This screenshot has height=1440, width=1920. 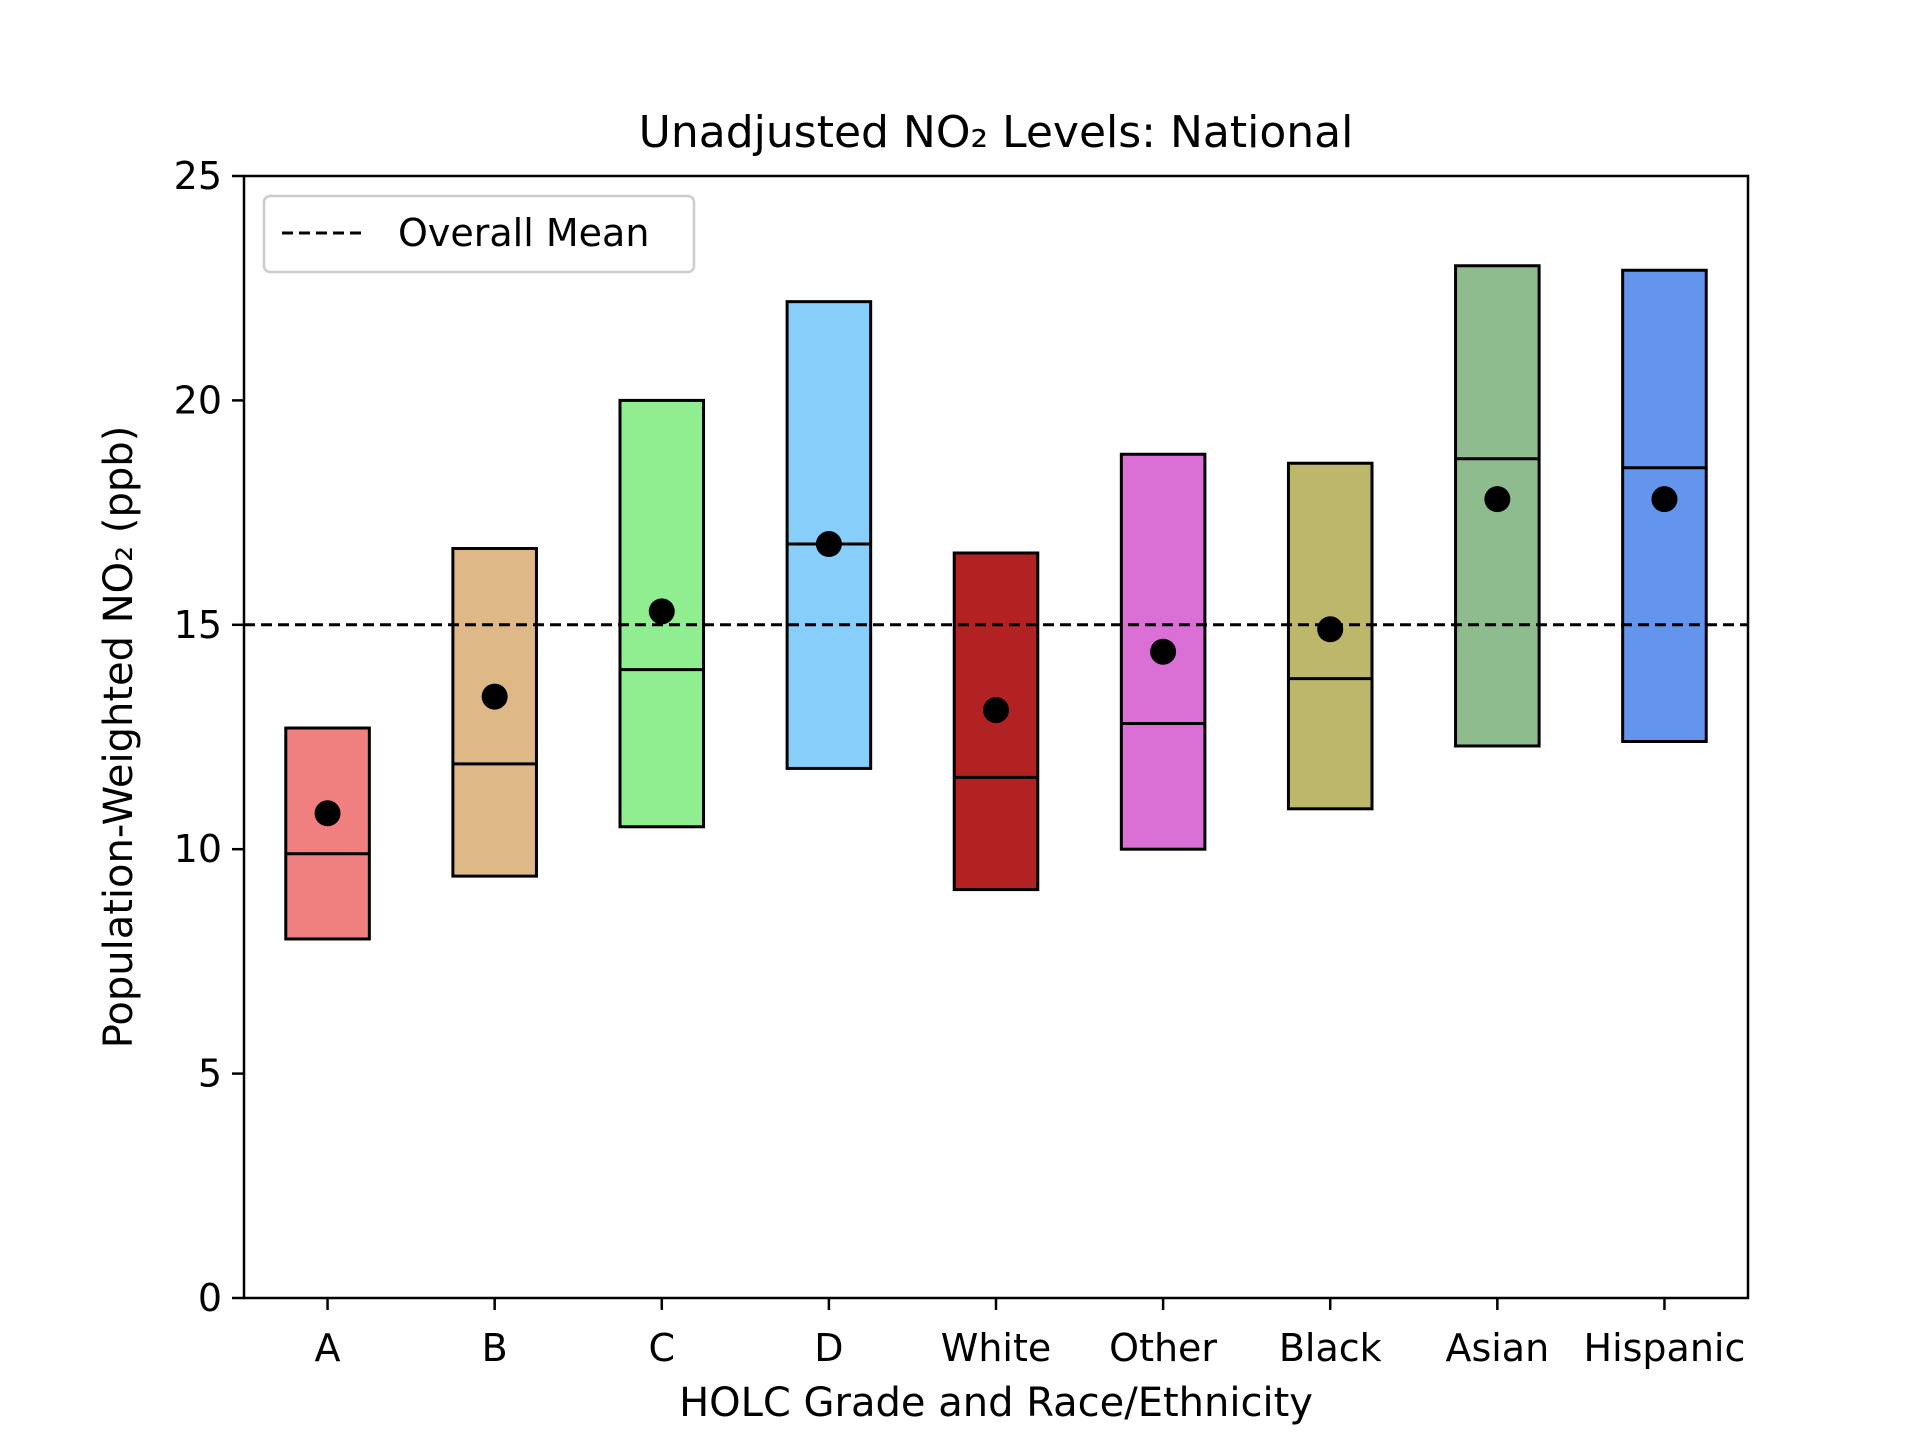 I want to click on legend-frame, so click(x=479, y=234).